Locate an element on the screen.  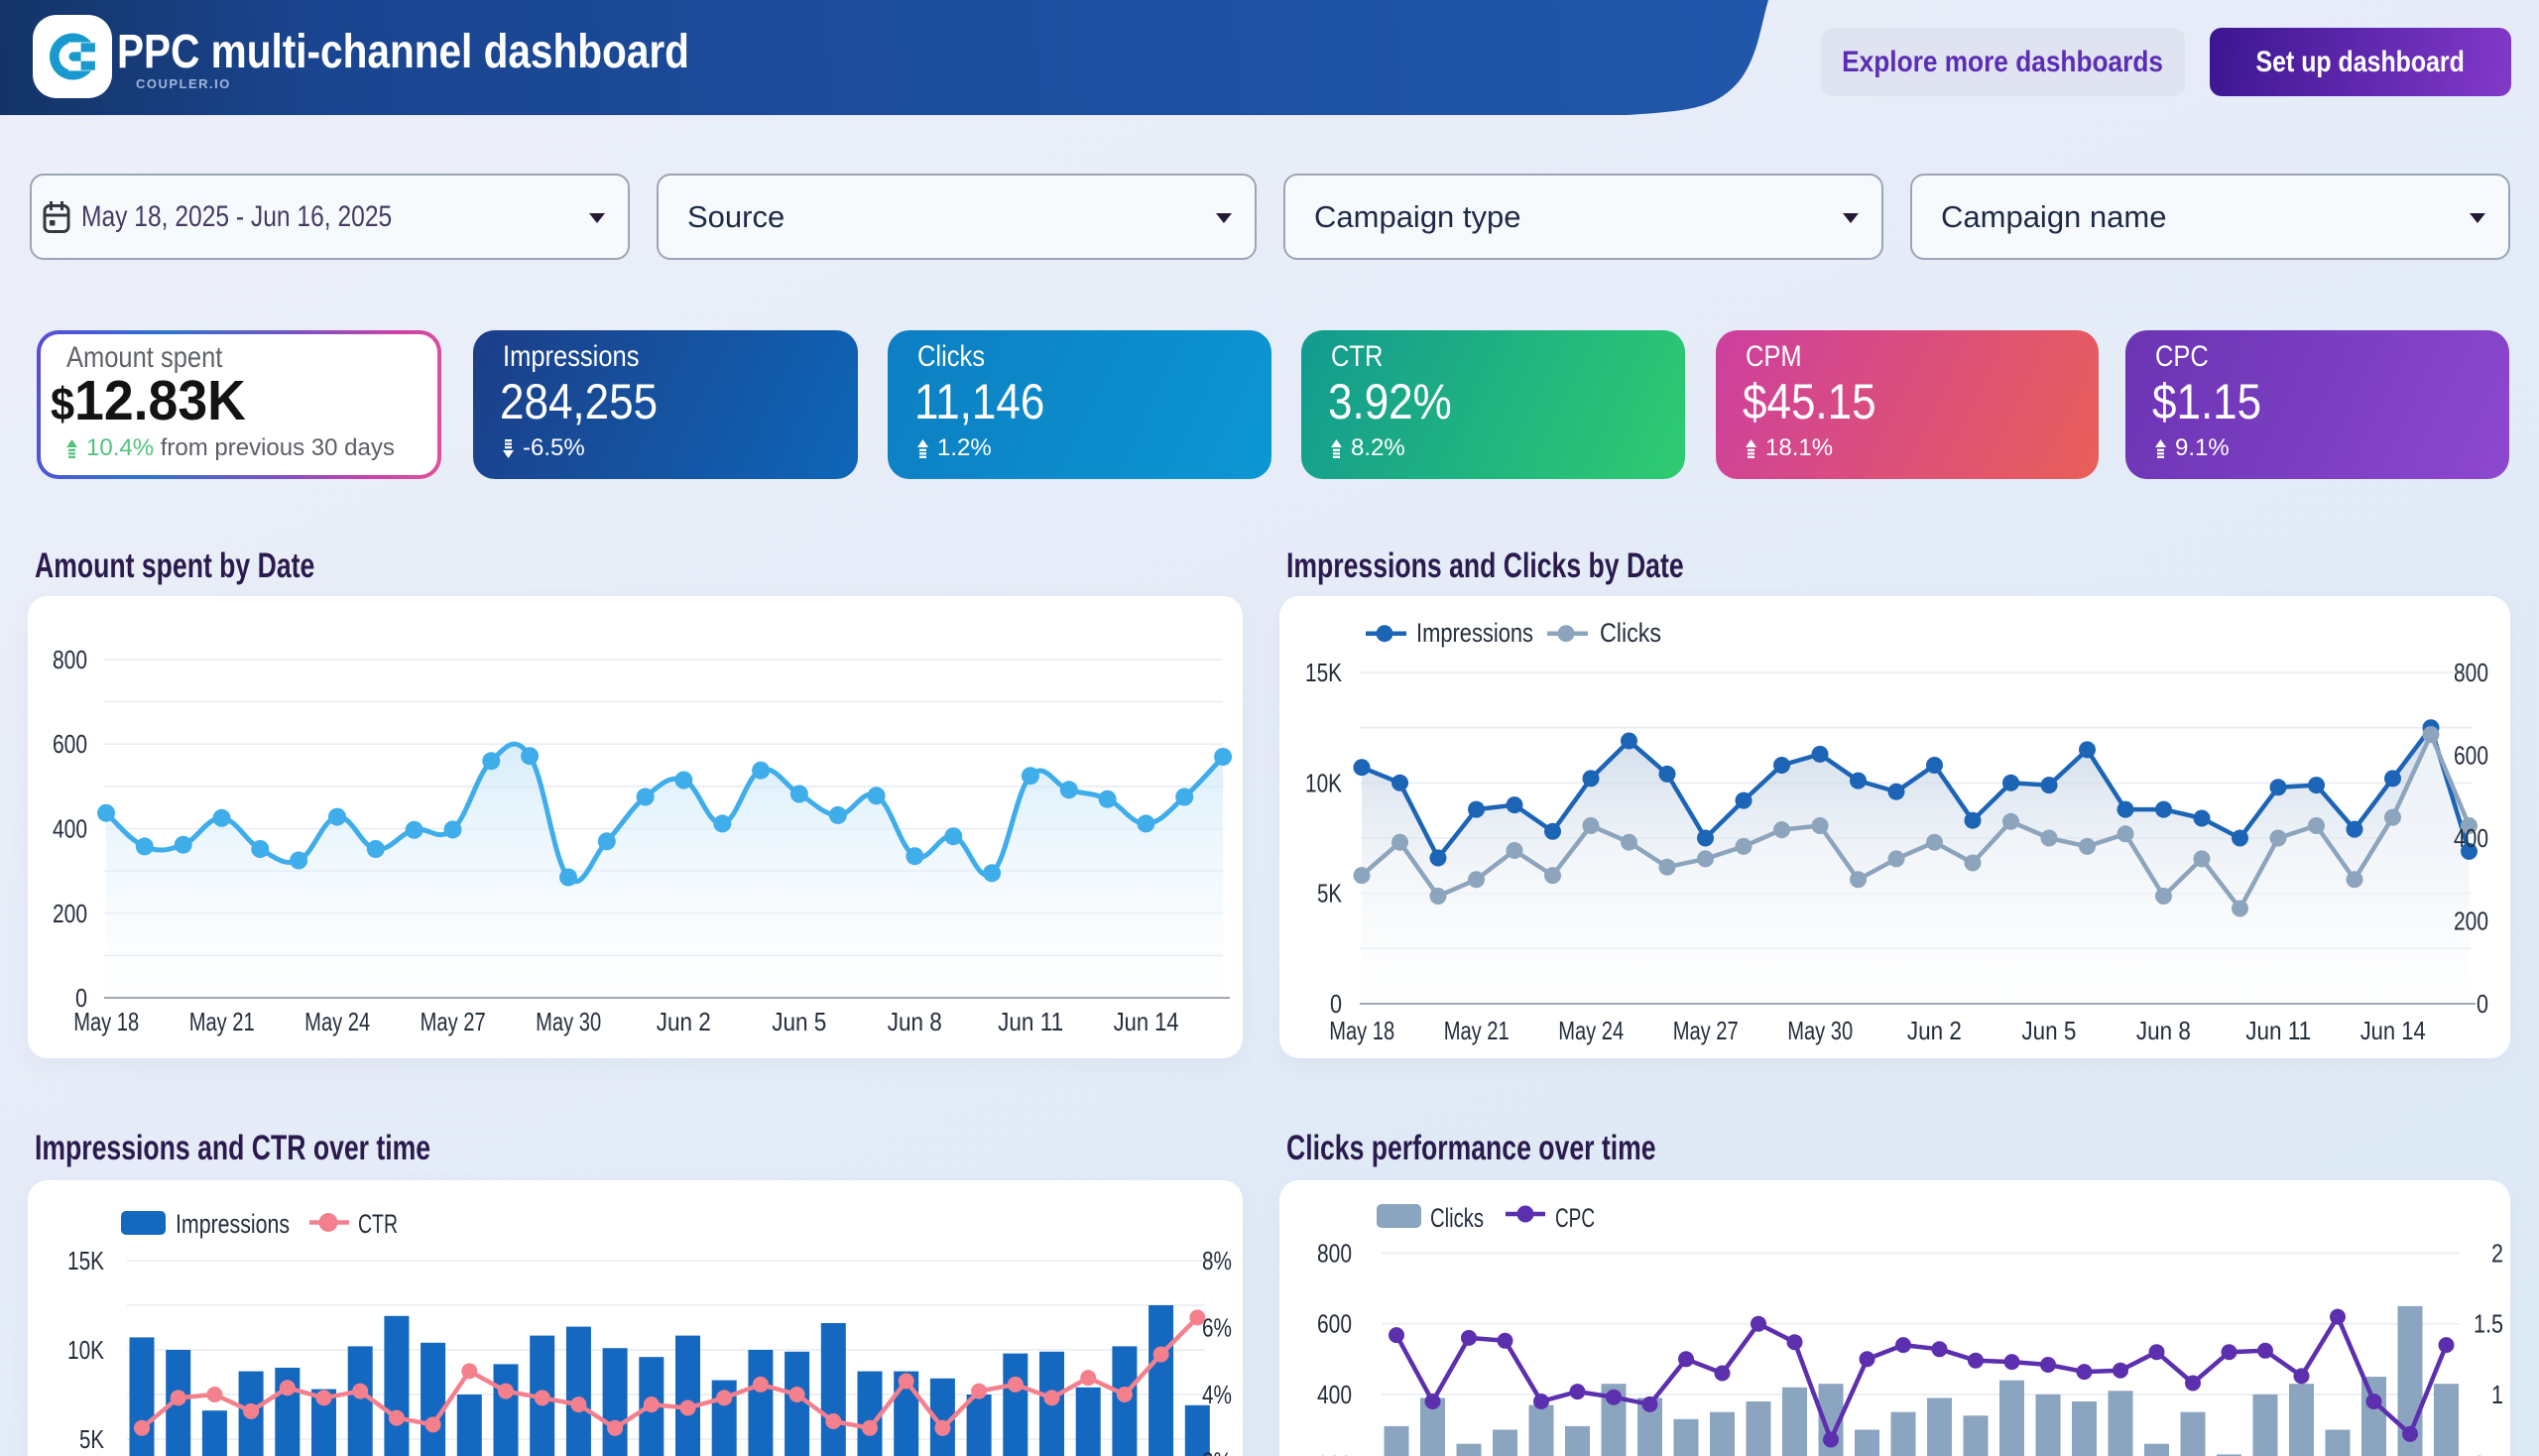
svg-text: 0.5 is located at coordinates (2489, 1453).